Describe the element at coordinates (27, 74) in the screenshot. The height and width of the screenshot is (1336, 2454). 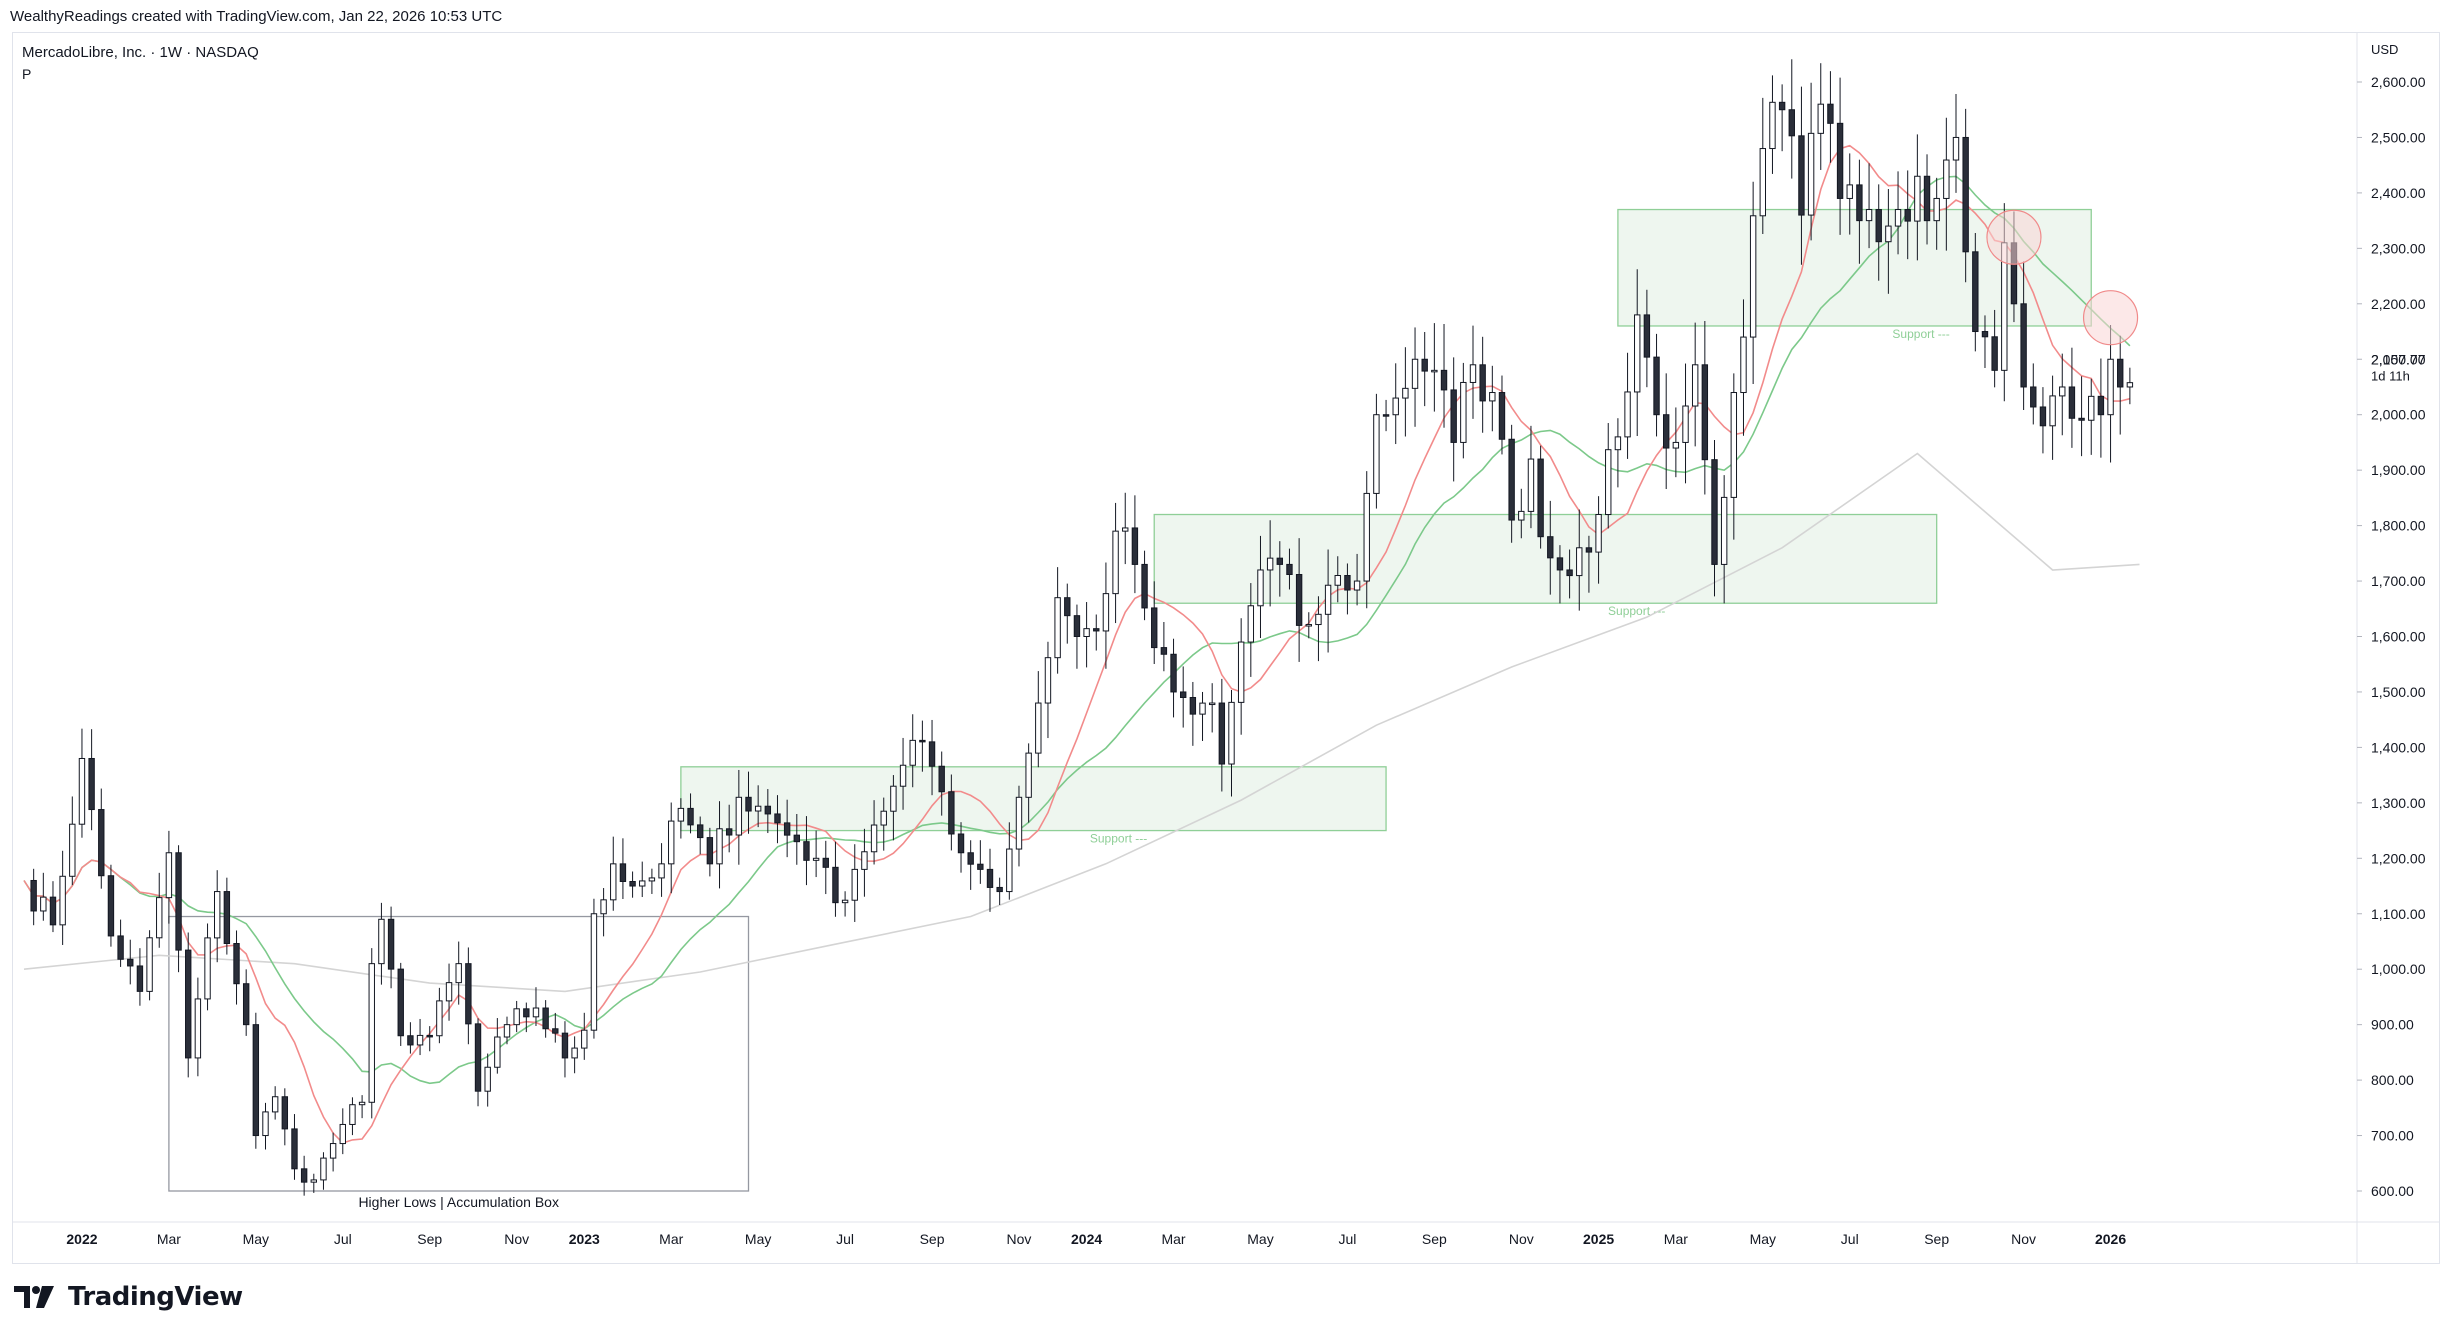
I see `indicator-legend: P` at that location.